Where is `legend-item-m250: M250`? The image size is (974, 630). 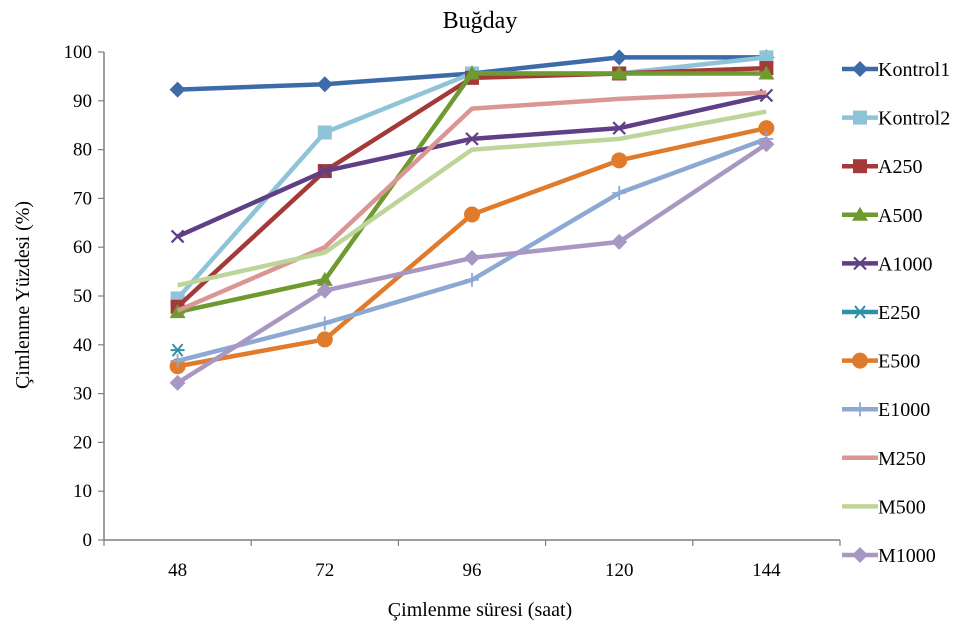
legend-item-m250: M250 is located at coordinates (884, 459).